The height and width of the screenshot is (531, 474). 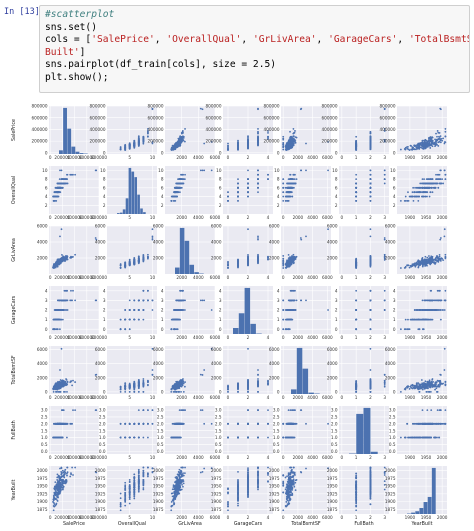 I want to click on tick-label: 4000, so click(x=312, y=277).